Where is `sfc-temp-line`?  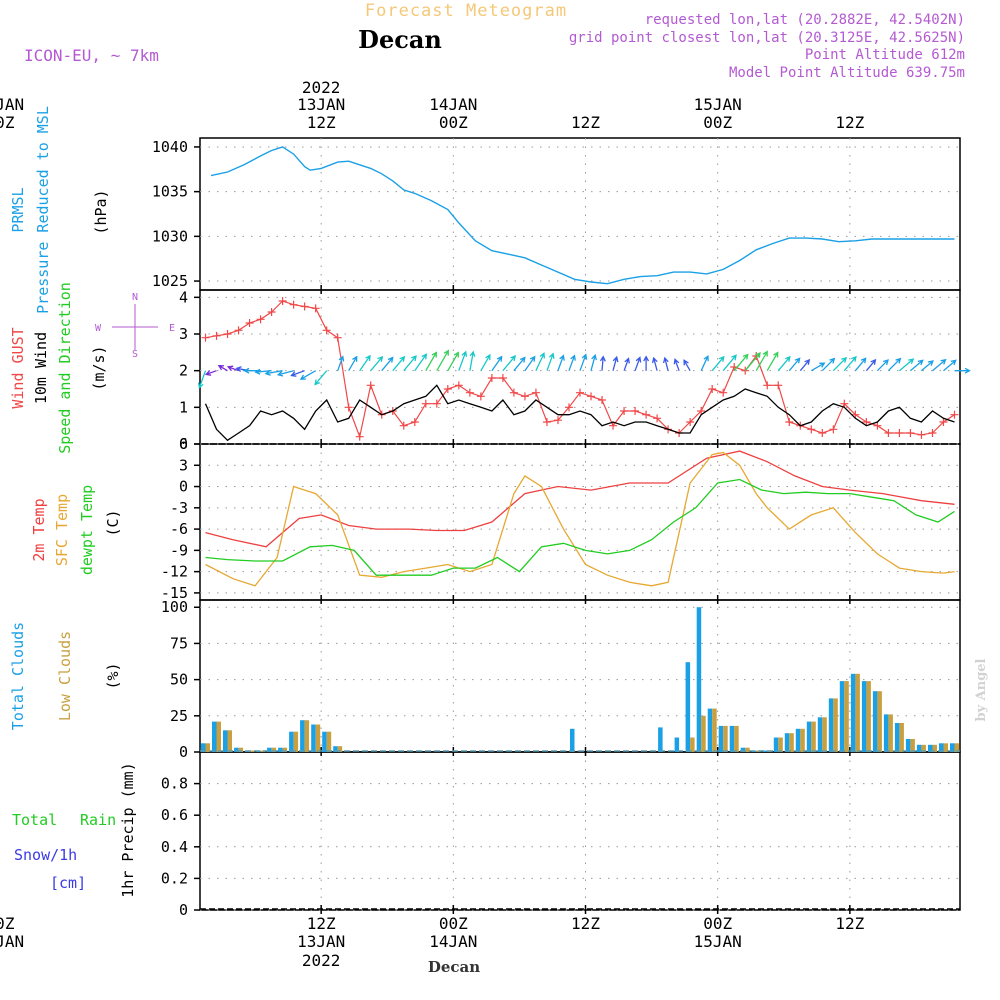 sfc-temp-line is located at coordinates (580, 519).